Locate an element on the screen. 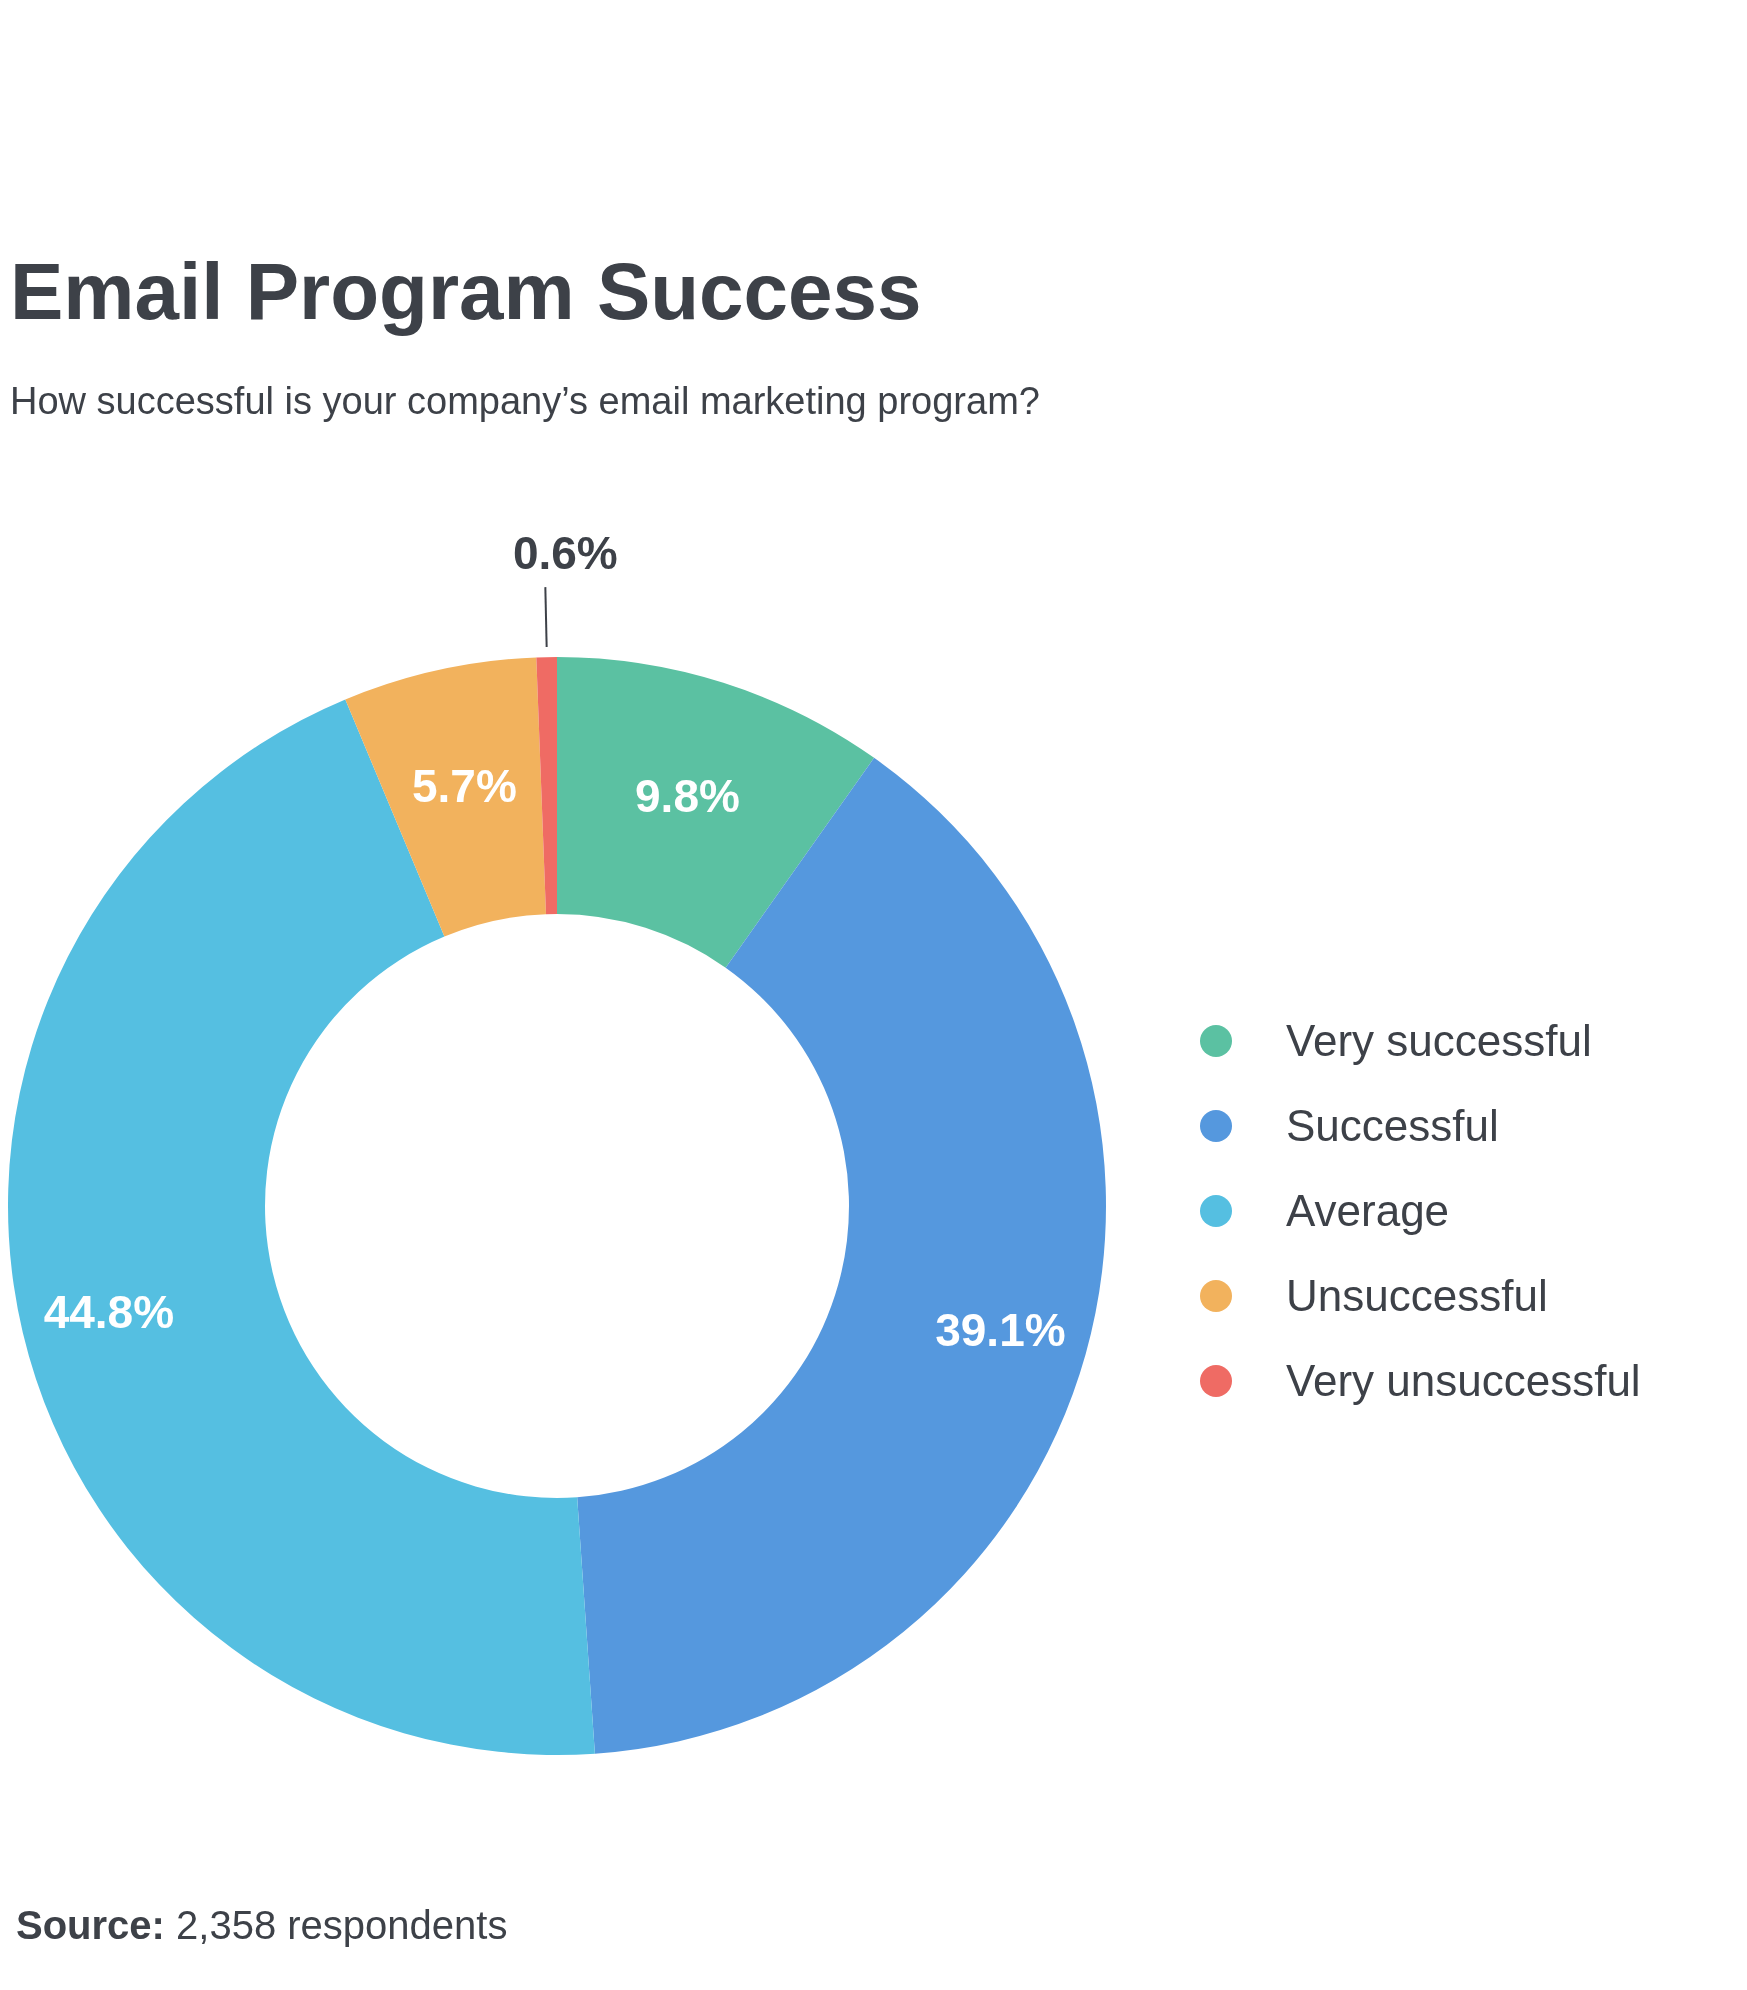 The width and height of the screenshot is (1747, 1990). legend-label: Very successful is located at coordinates (1439, 1040).